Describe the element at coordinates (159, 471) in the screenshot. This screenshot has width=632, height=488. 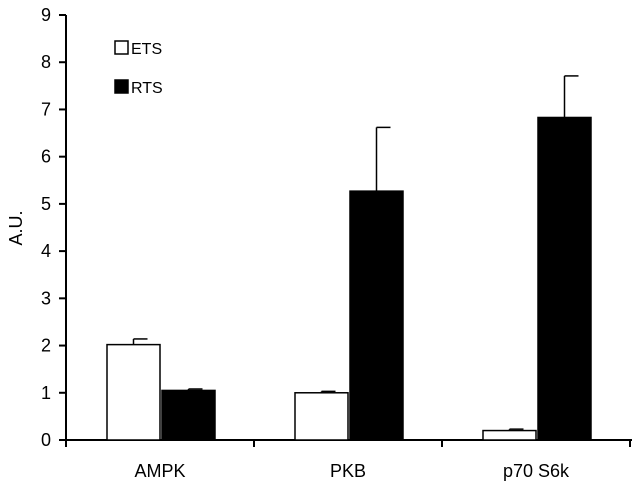
I see `x-tick-label: AMPK` at that location.